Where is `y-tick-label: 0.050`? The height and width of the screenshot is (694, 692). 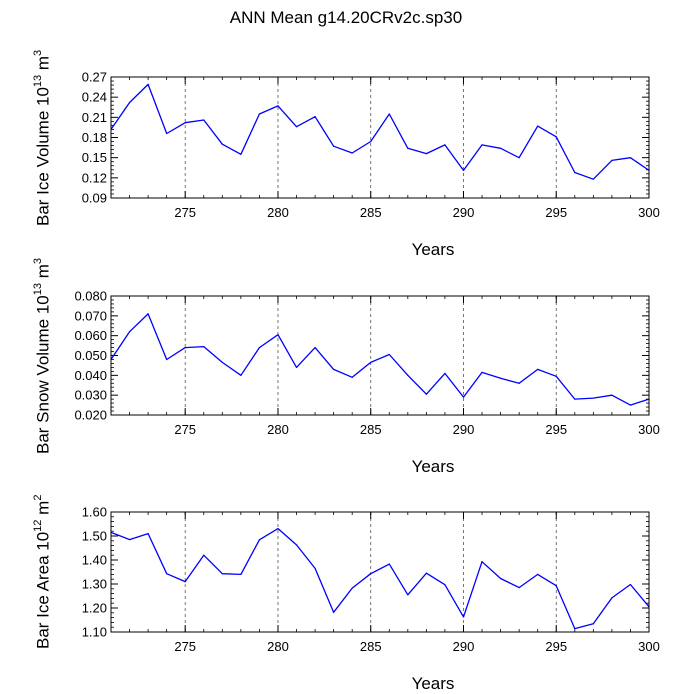
y-tick-label: 0.050 is located at coordinates (90, 355).